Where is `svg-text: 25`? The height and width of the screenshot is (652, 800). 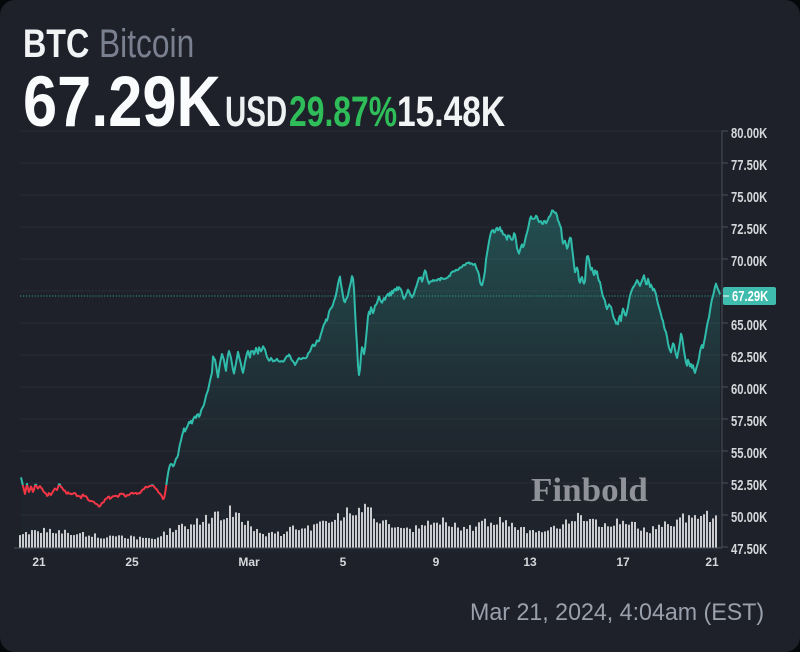
svg-text: 25 is located at coordinates (132, 562).